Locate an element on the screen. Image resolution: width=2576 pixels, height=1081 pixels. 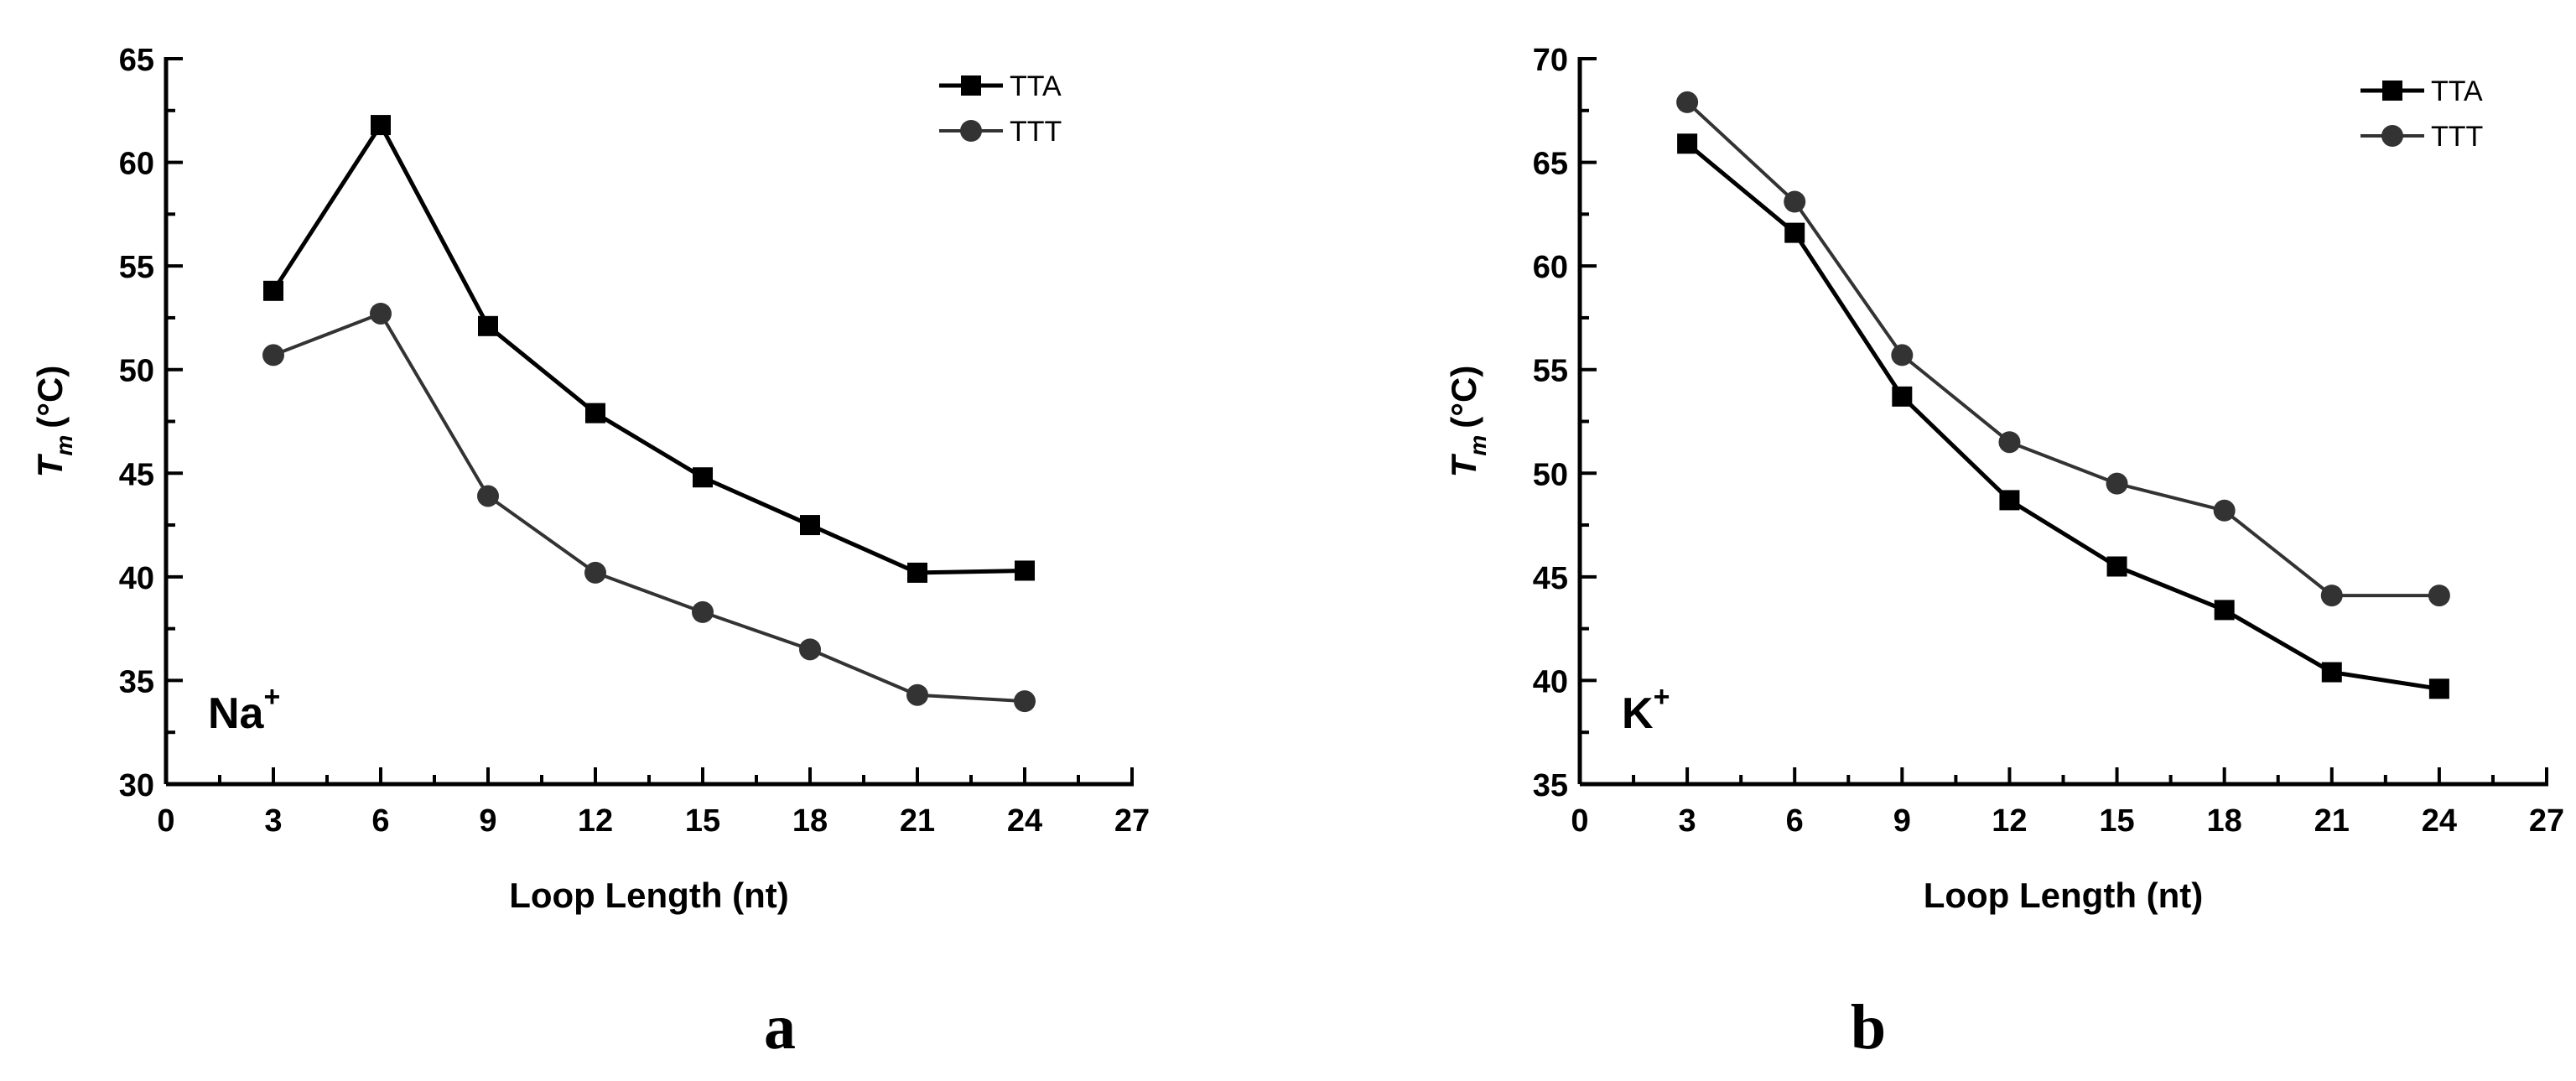
y-tick-label: 30 is located at coordinates (136, 785).